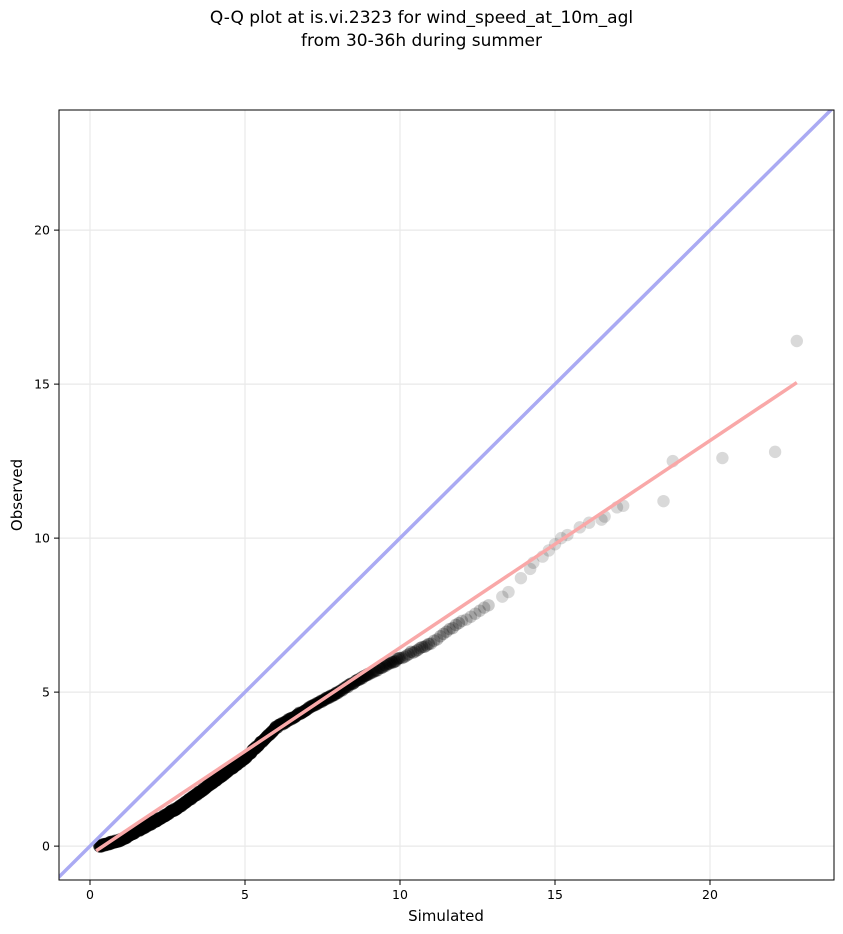  I want to click on chart-subtitle: from 30-36h during summer, so click(421, 41).